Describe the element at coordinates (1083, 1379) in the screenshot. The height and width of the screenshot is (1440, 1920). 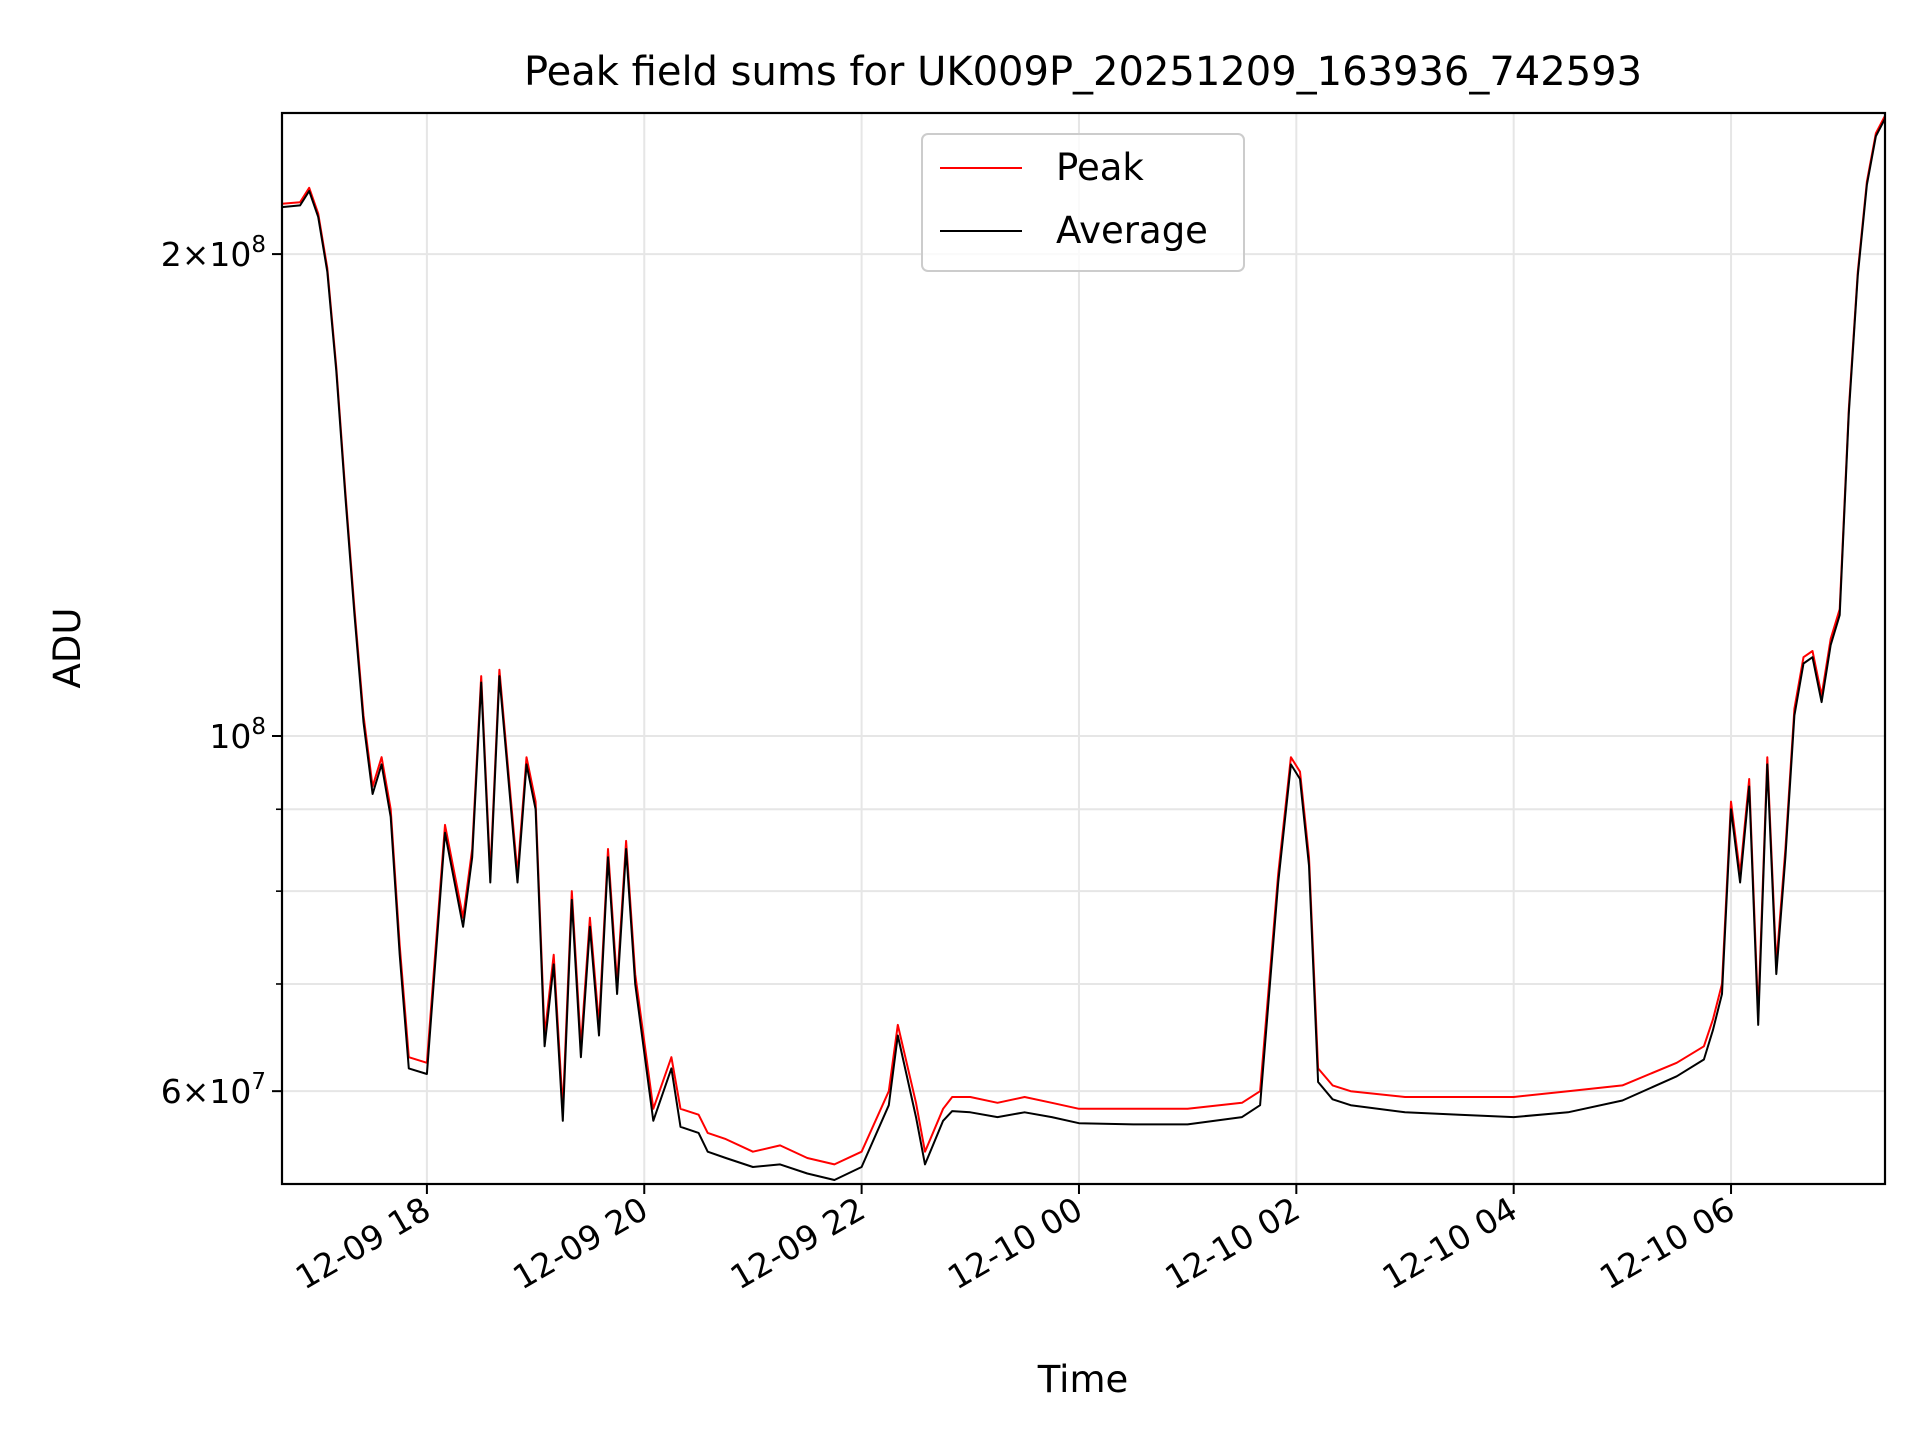
I see `x-axis-label: Time` at that location.